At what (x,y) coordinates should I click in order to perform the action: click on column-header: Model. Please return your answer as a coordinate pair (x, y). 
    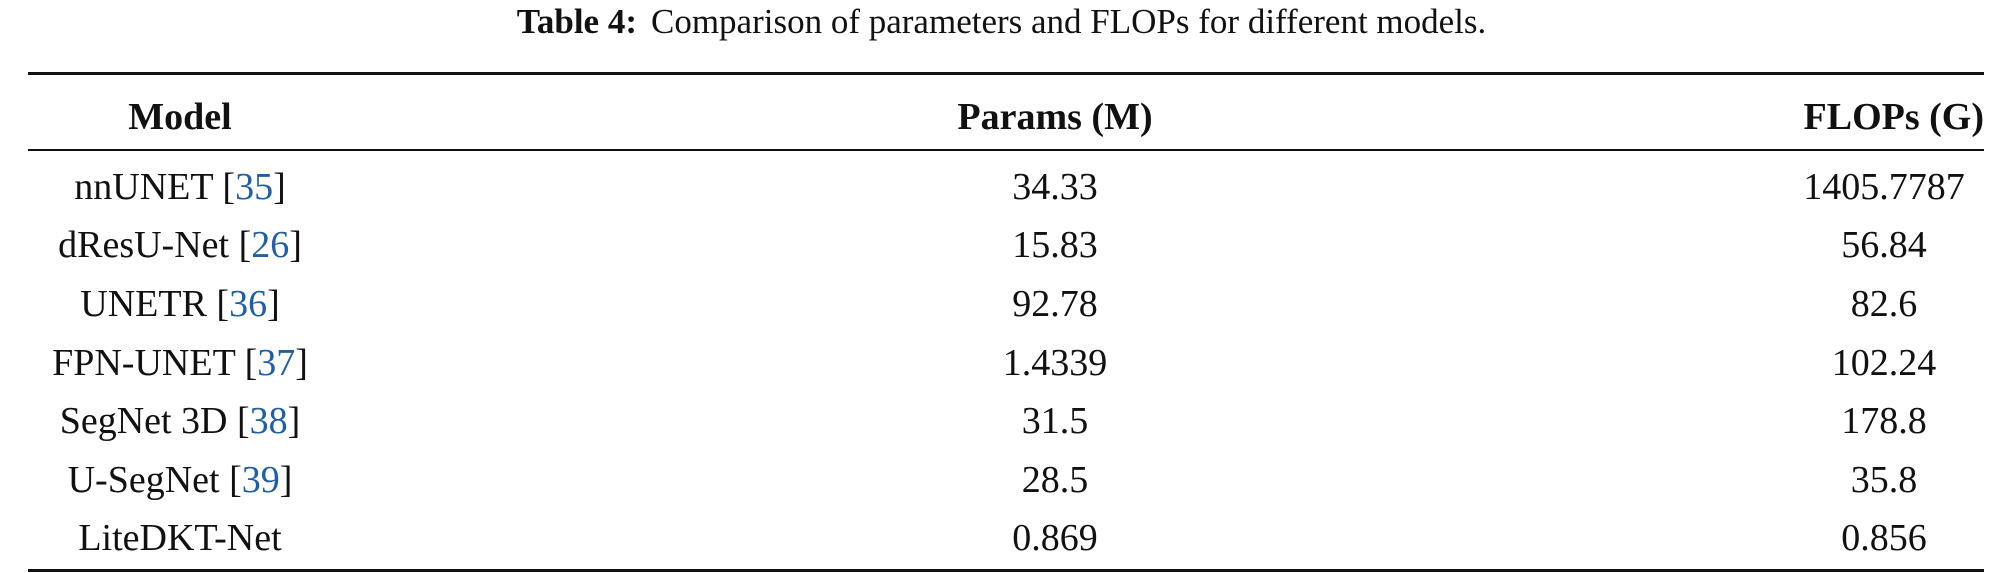
    Looking at the image, I should click on (180, 117).